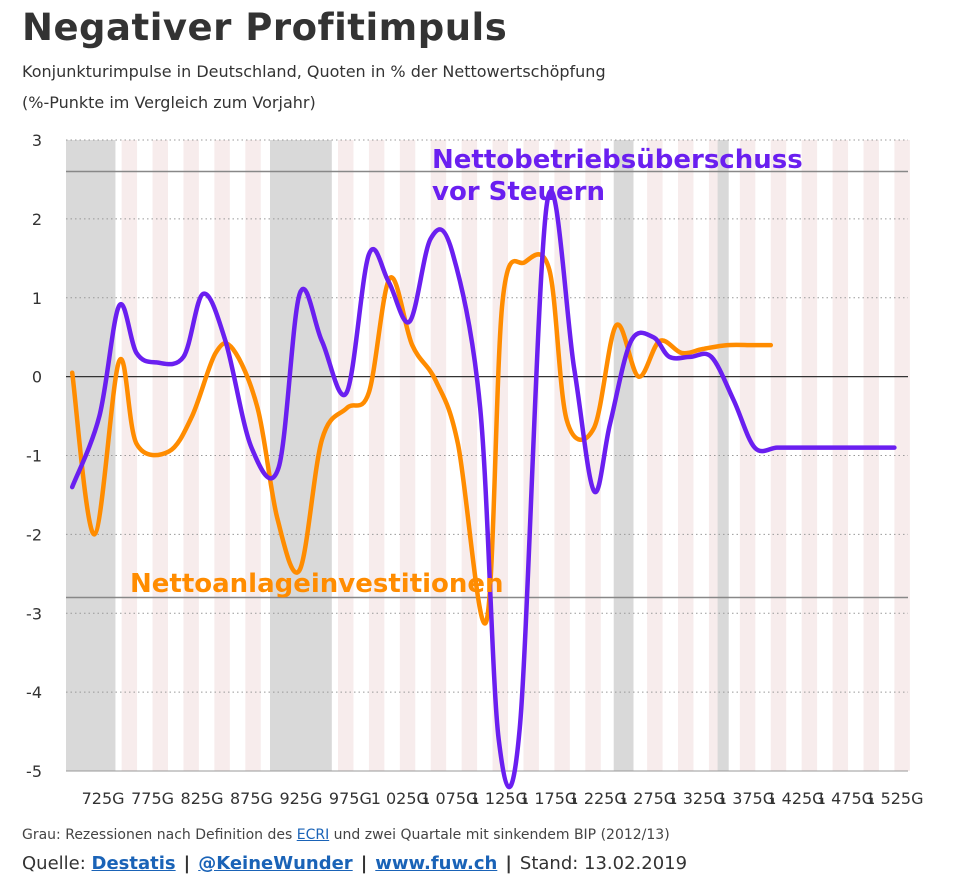  What do you see at coordinates (313, 835) in the screenshot?
I see `ecri-link: ECRI` at bounding box center [313, 835].